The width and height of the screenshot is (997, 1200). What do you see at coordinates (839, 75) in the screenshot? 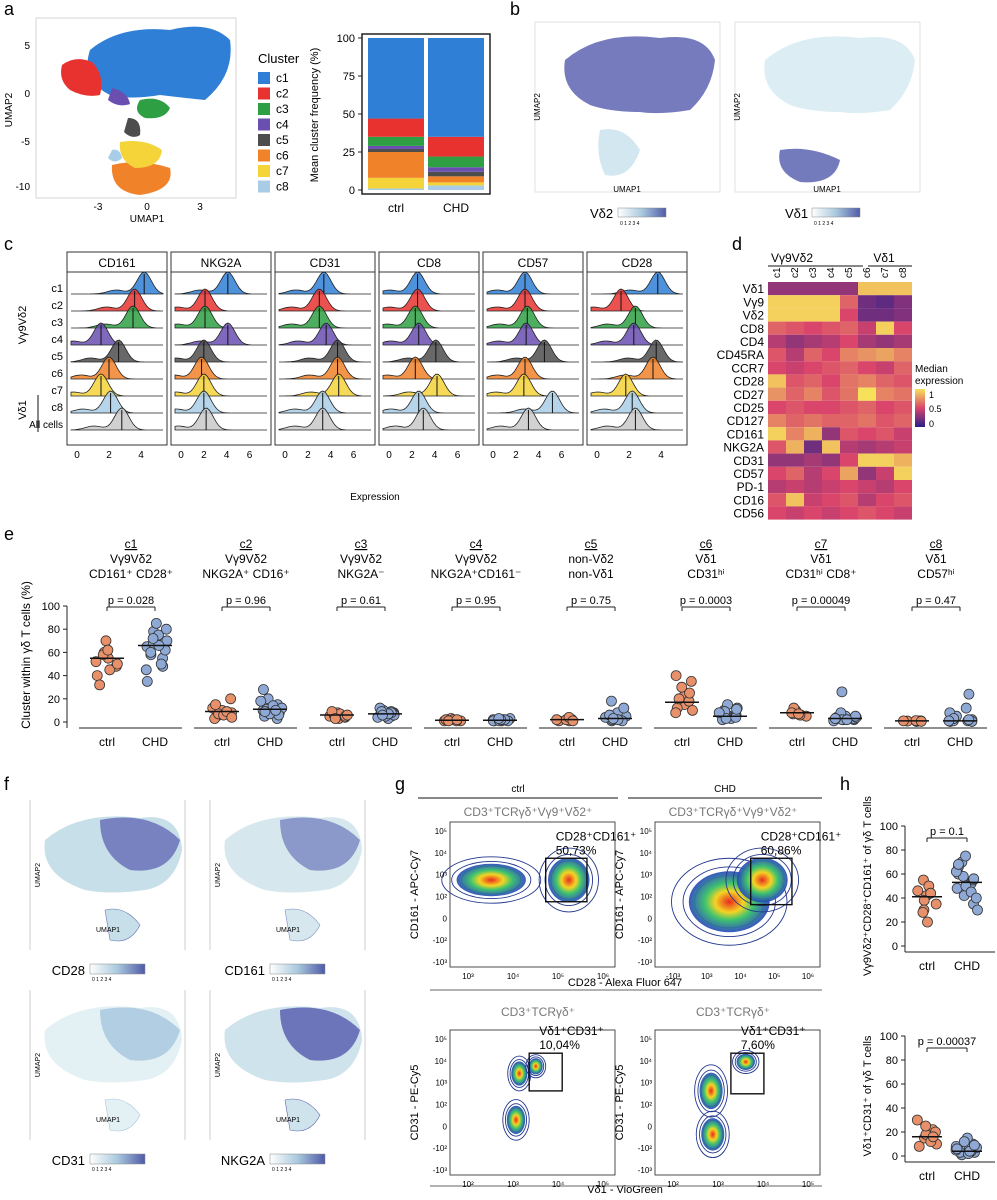
I see `vd1-umap-low` at bounding box center [839, 75].